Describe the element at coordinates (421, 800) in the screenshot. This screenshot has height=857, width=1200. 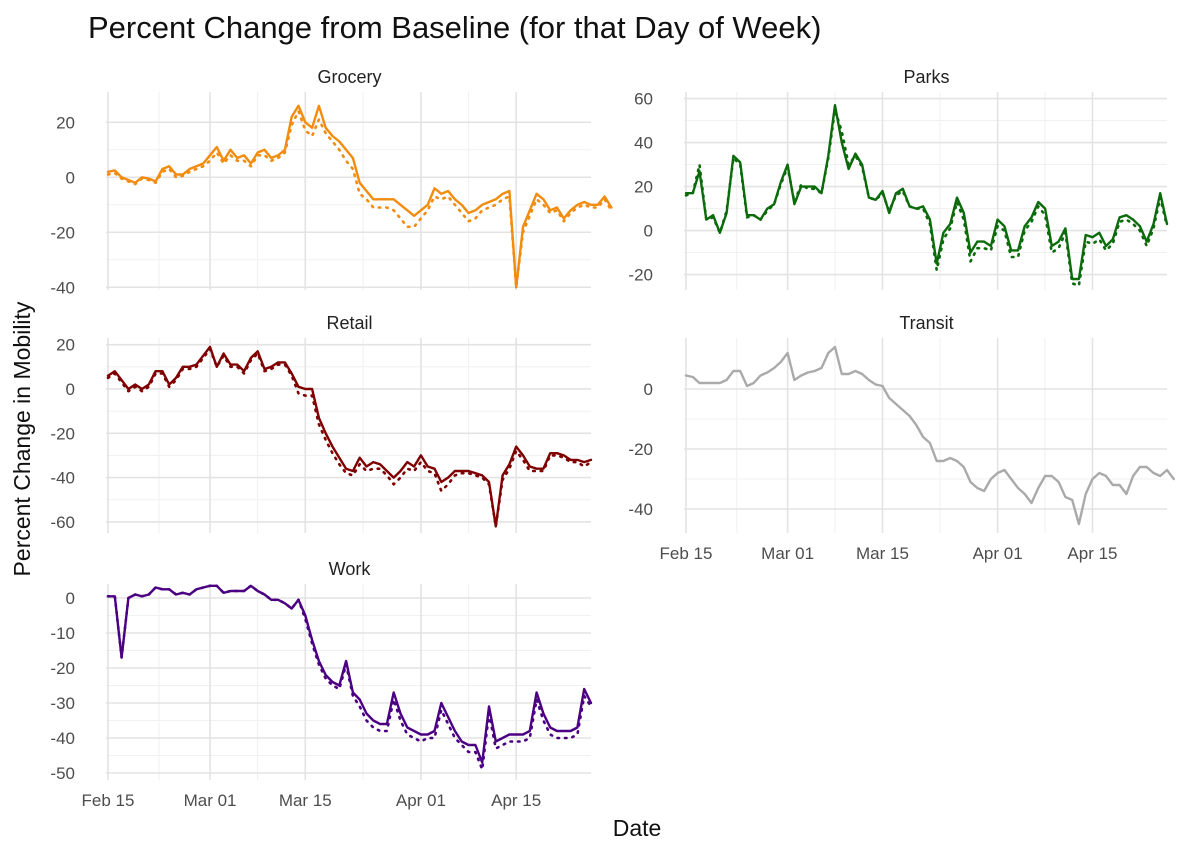
I see `x-tick-label-work: Apr 01` at that location.